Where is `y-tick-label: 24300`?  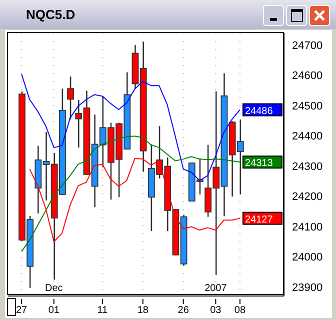
y-tick-label: 24300 is located at coordinates (307, 166).